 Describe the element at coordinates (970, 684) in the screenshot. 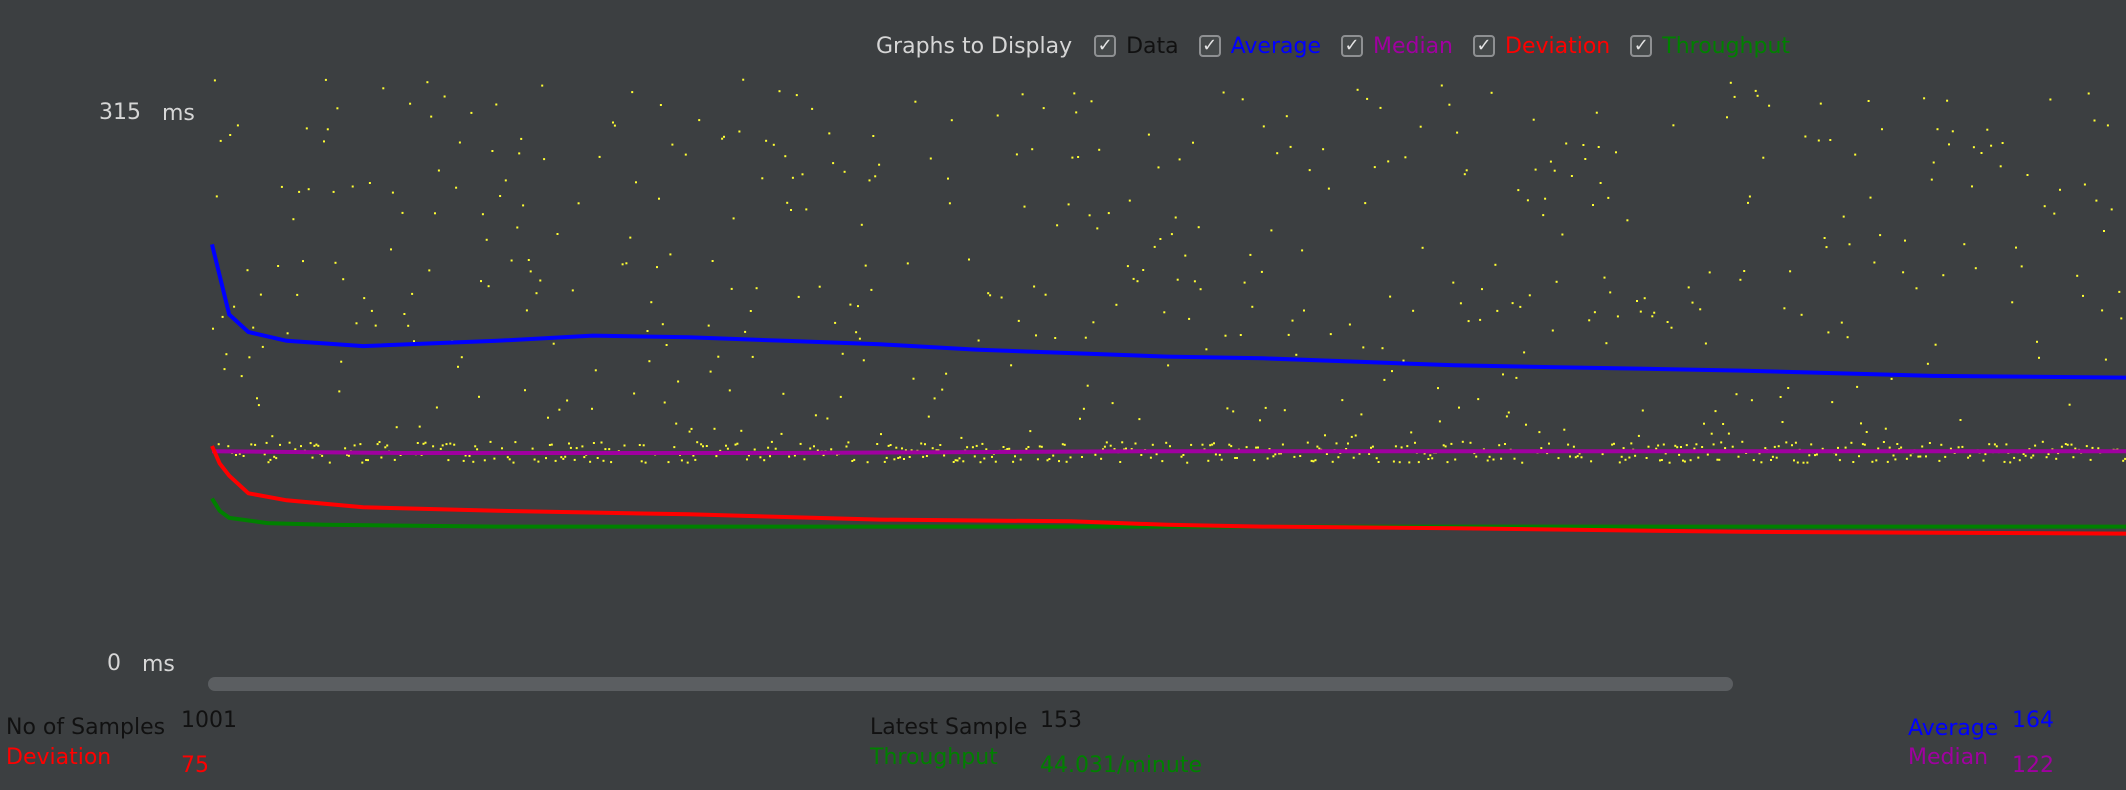

I see `horizontal-scrollbar` at that location.